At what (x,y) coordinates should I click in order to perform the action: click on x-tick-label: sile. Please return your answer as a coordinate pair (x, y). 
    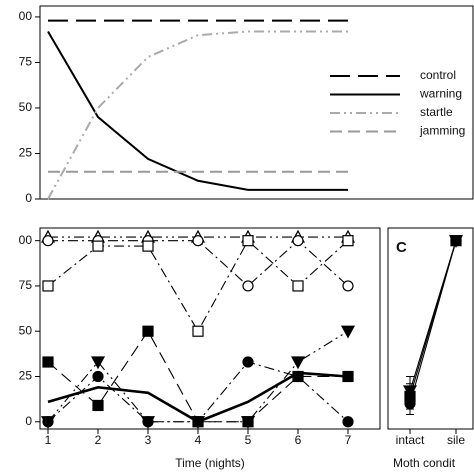
    Looking at the image, I should click on (456, 440).